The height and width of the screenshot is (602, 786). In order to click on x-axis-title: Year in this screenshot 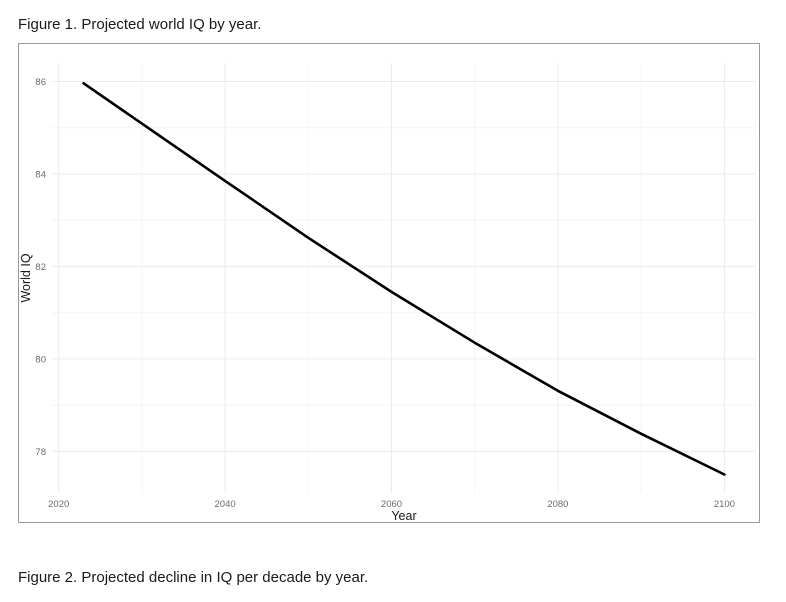, I will do `click(403, 515)`.